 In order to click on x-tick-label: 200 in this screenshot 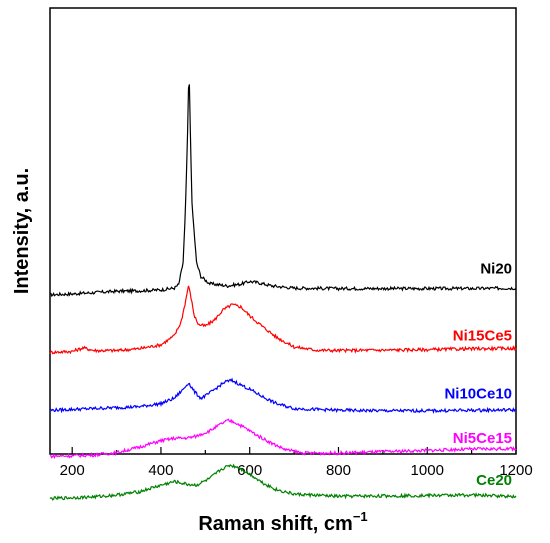, I will do `click(72, 470)`.